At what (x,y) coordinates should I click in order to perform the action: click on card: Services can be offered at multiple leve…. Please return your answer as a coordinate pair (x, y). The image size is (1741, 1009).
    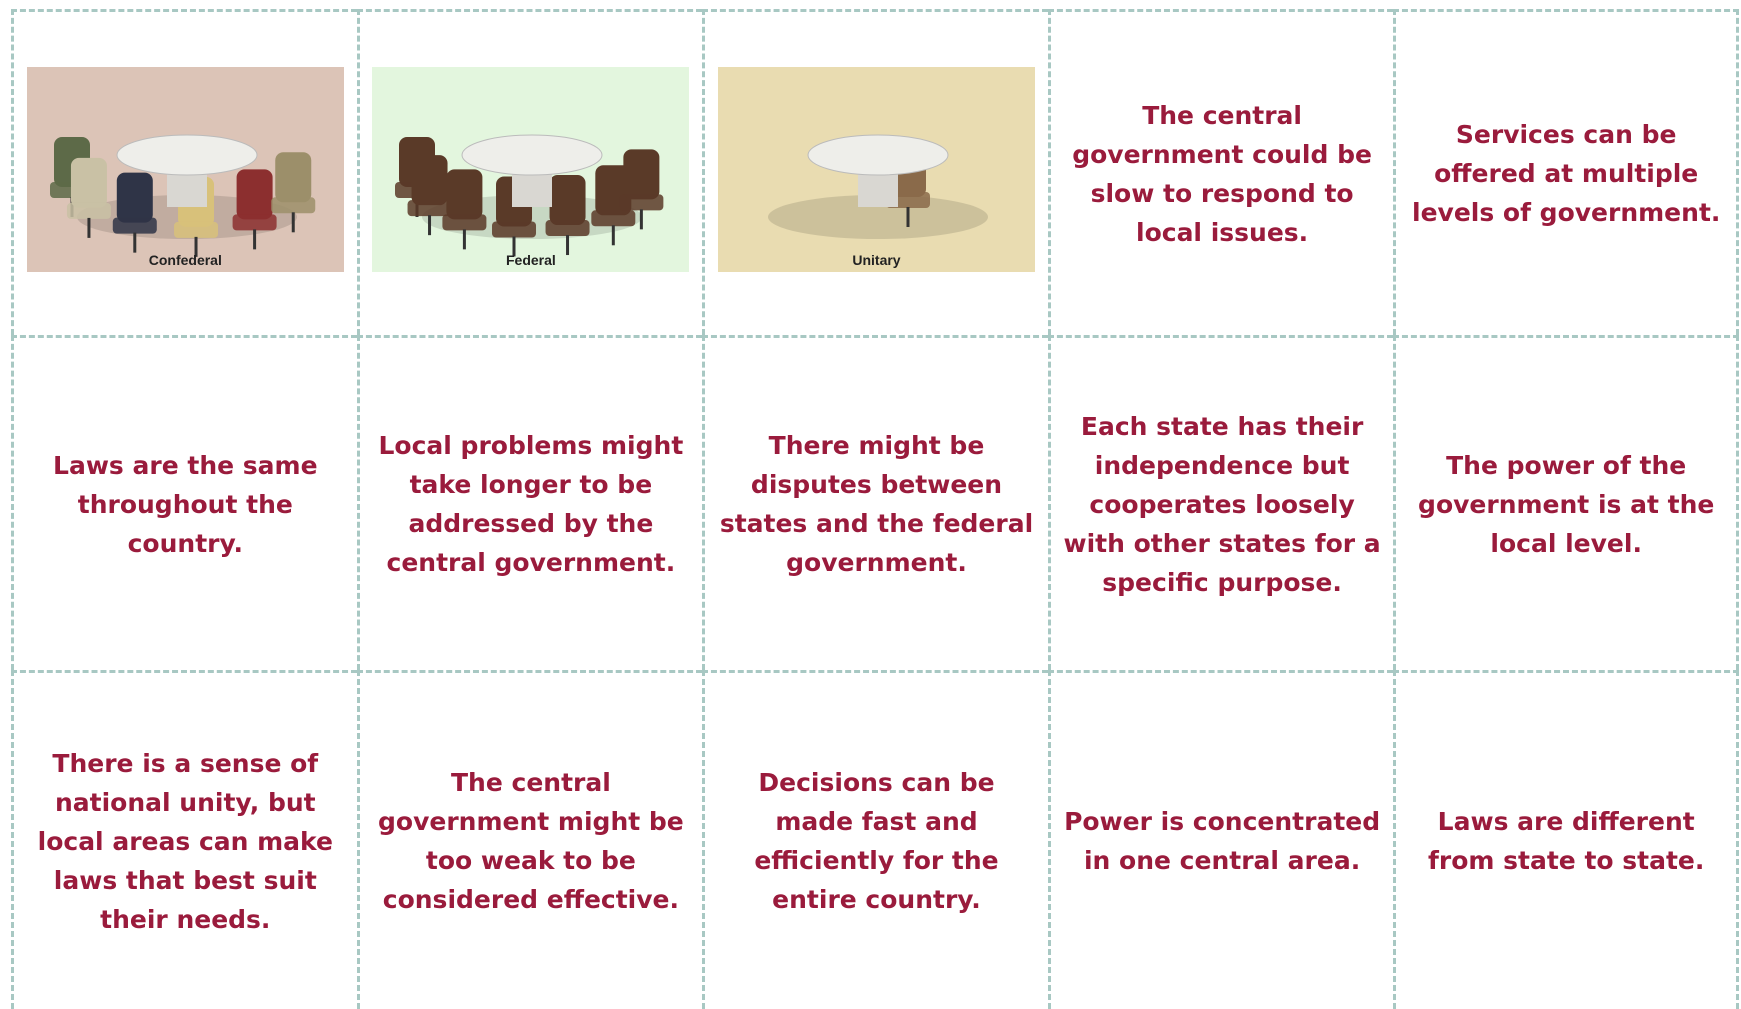
    Looking at the image, I should click on (1566, 172).